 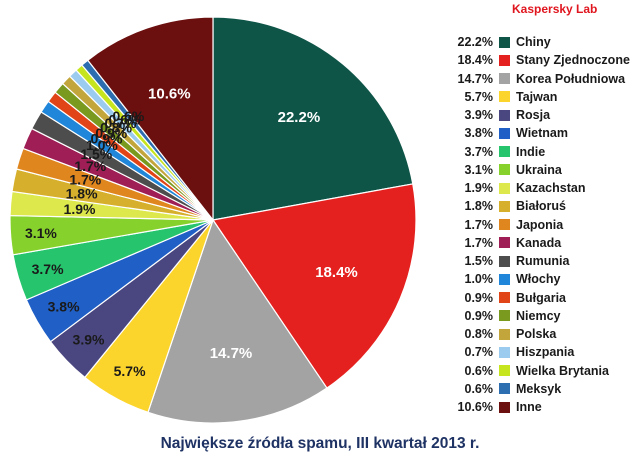 I want to click on legend-percent: 0.7%, so click(x=479, y=352).